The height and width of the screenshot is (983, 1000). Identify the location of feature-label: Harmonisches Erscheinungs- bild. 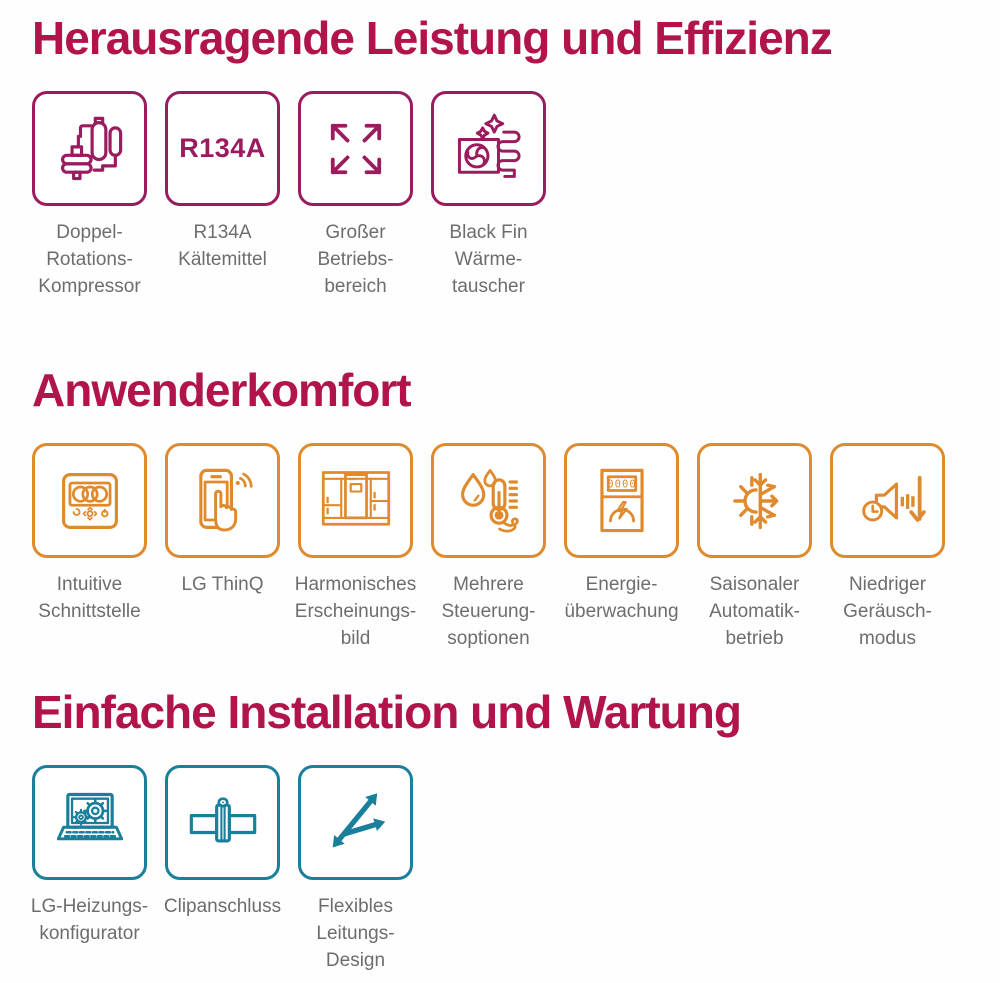
(355, 611).